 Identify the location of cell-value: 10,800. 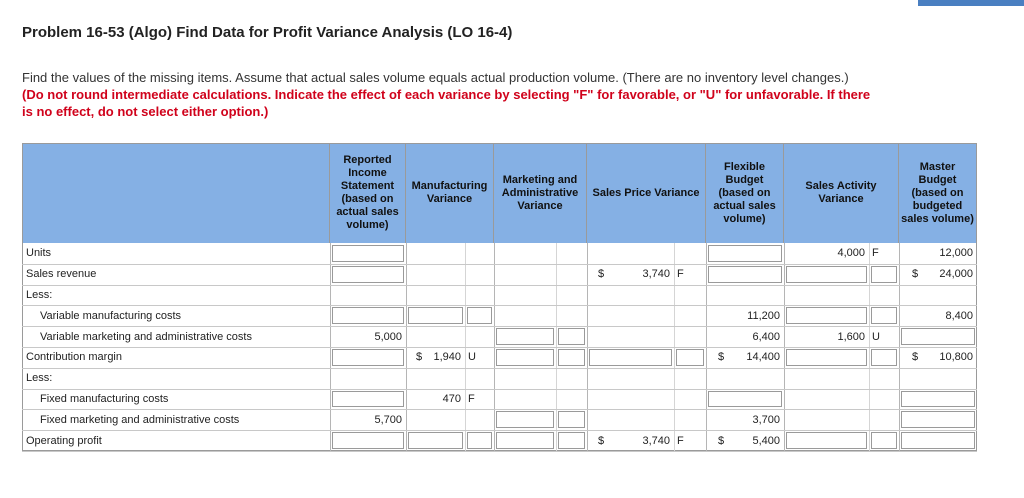
(956, 357).